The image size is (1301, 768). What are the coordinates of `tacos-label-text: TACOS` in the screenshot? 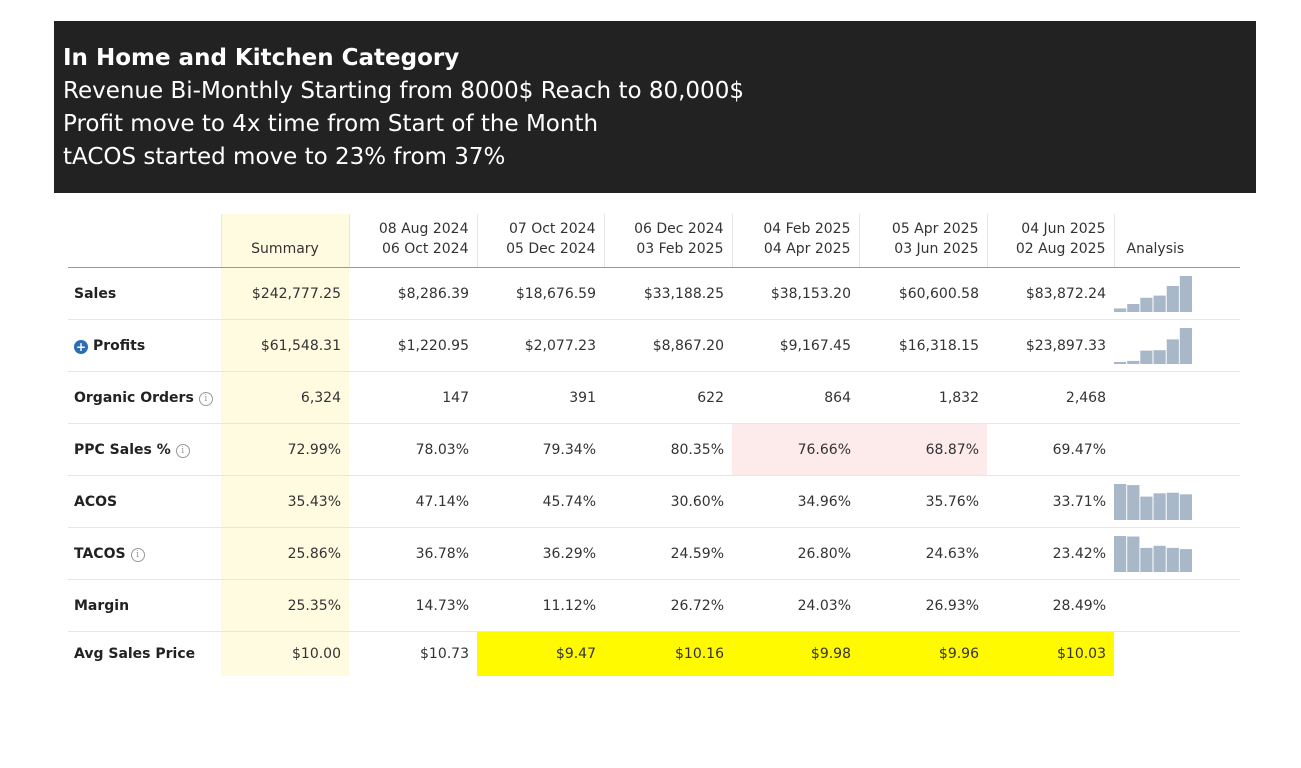 It's located at (100, 553).